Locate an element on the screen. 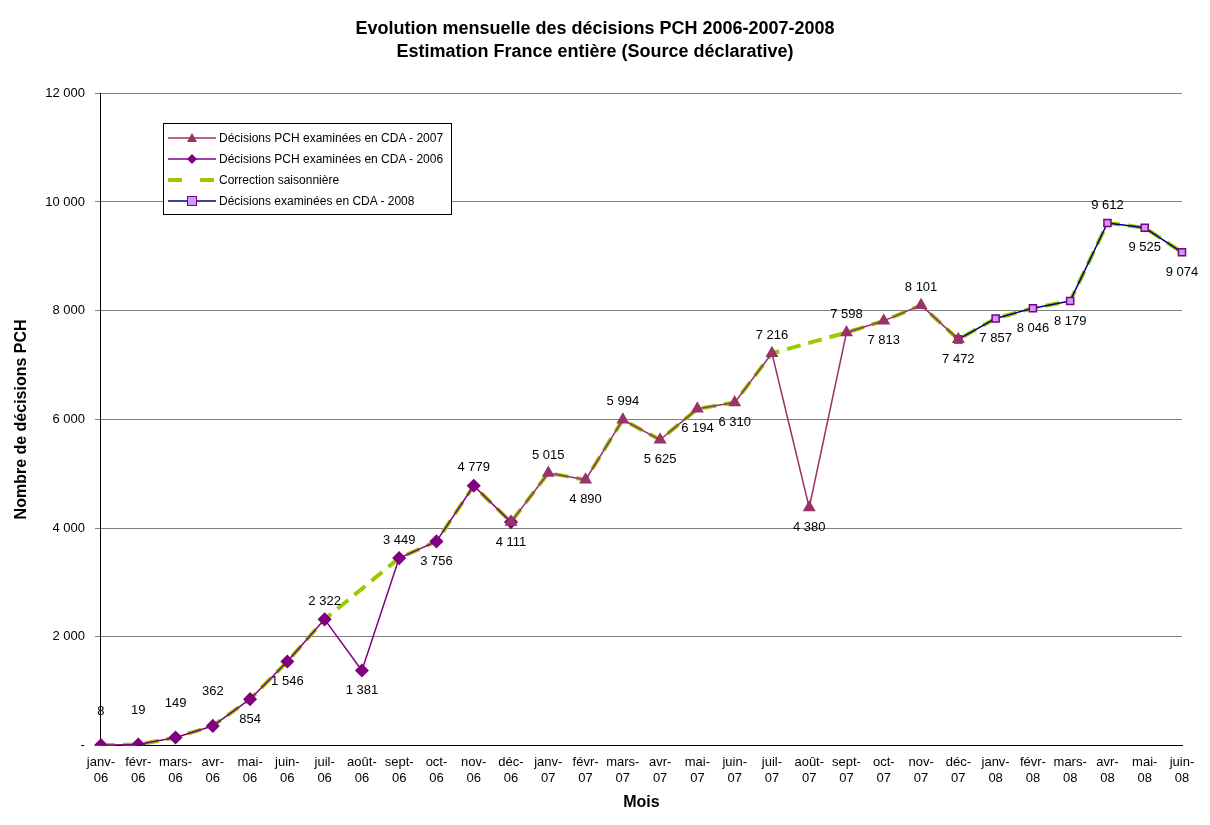 This screenshot has height=825, width=1210. x-tick-label: janv-06 is located at coordinates (100, 769).